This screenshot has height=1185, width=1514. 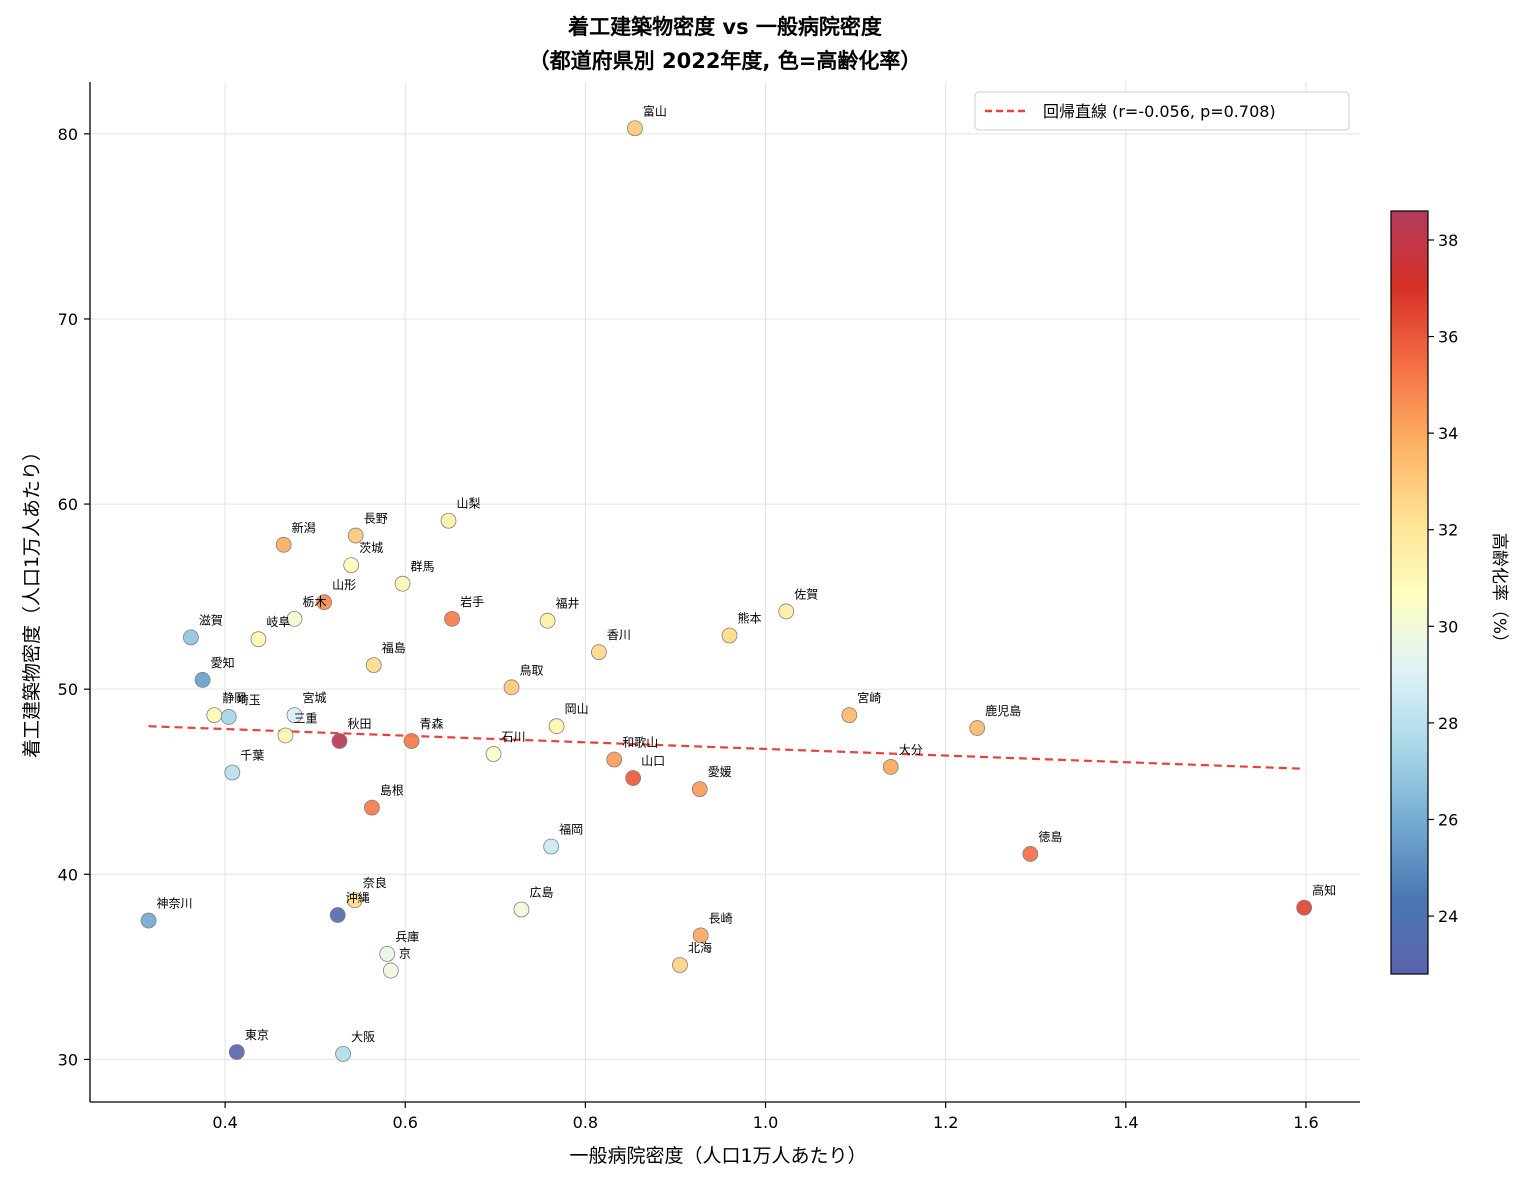 I want to click on colorbar-tick-label: 26, so click(x=1448, y=819).